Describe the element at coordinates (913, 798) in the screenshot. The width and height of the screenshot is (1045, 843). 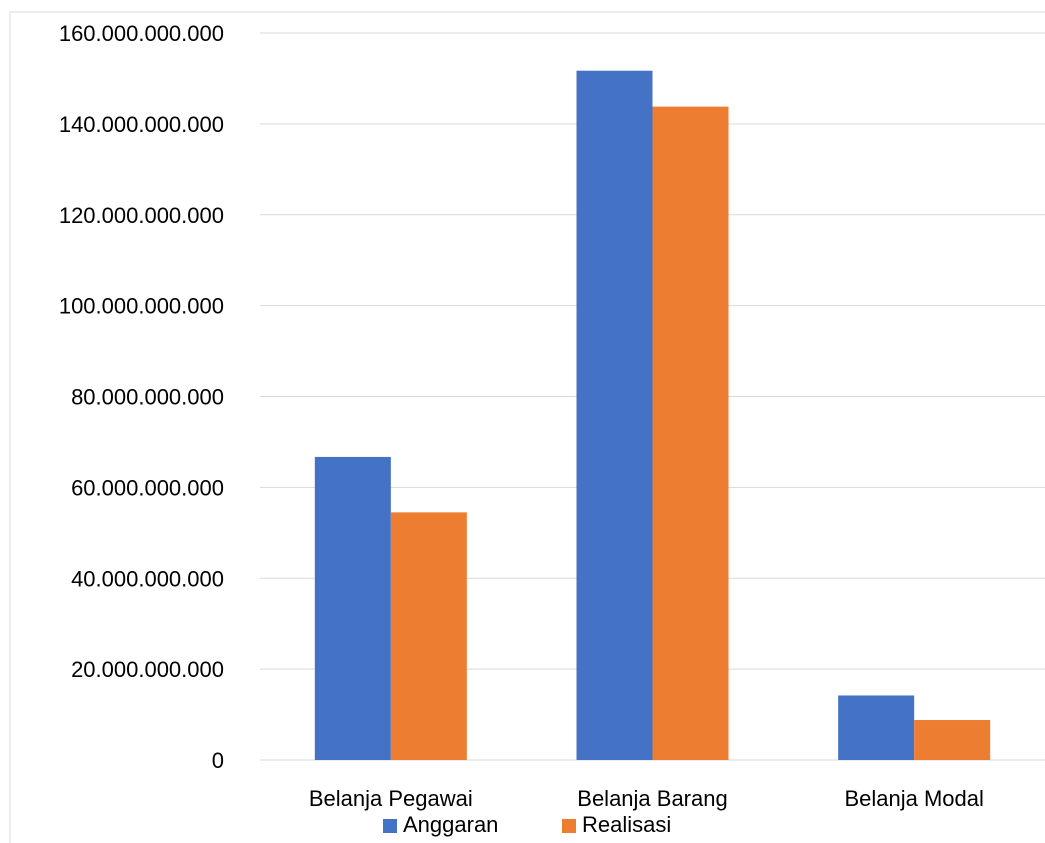
I see `x-tick-label: Belanja Modal` at that location.